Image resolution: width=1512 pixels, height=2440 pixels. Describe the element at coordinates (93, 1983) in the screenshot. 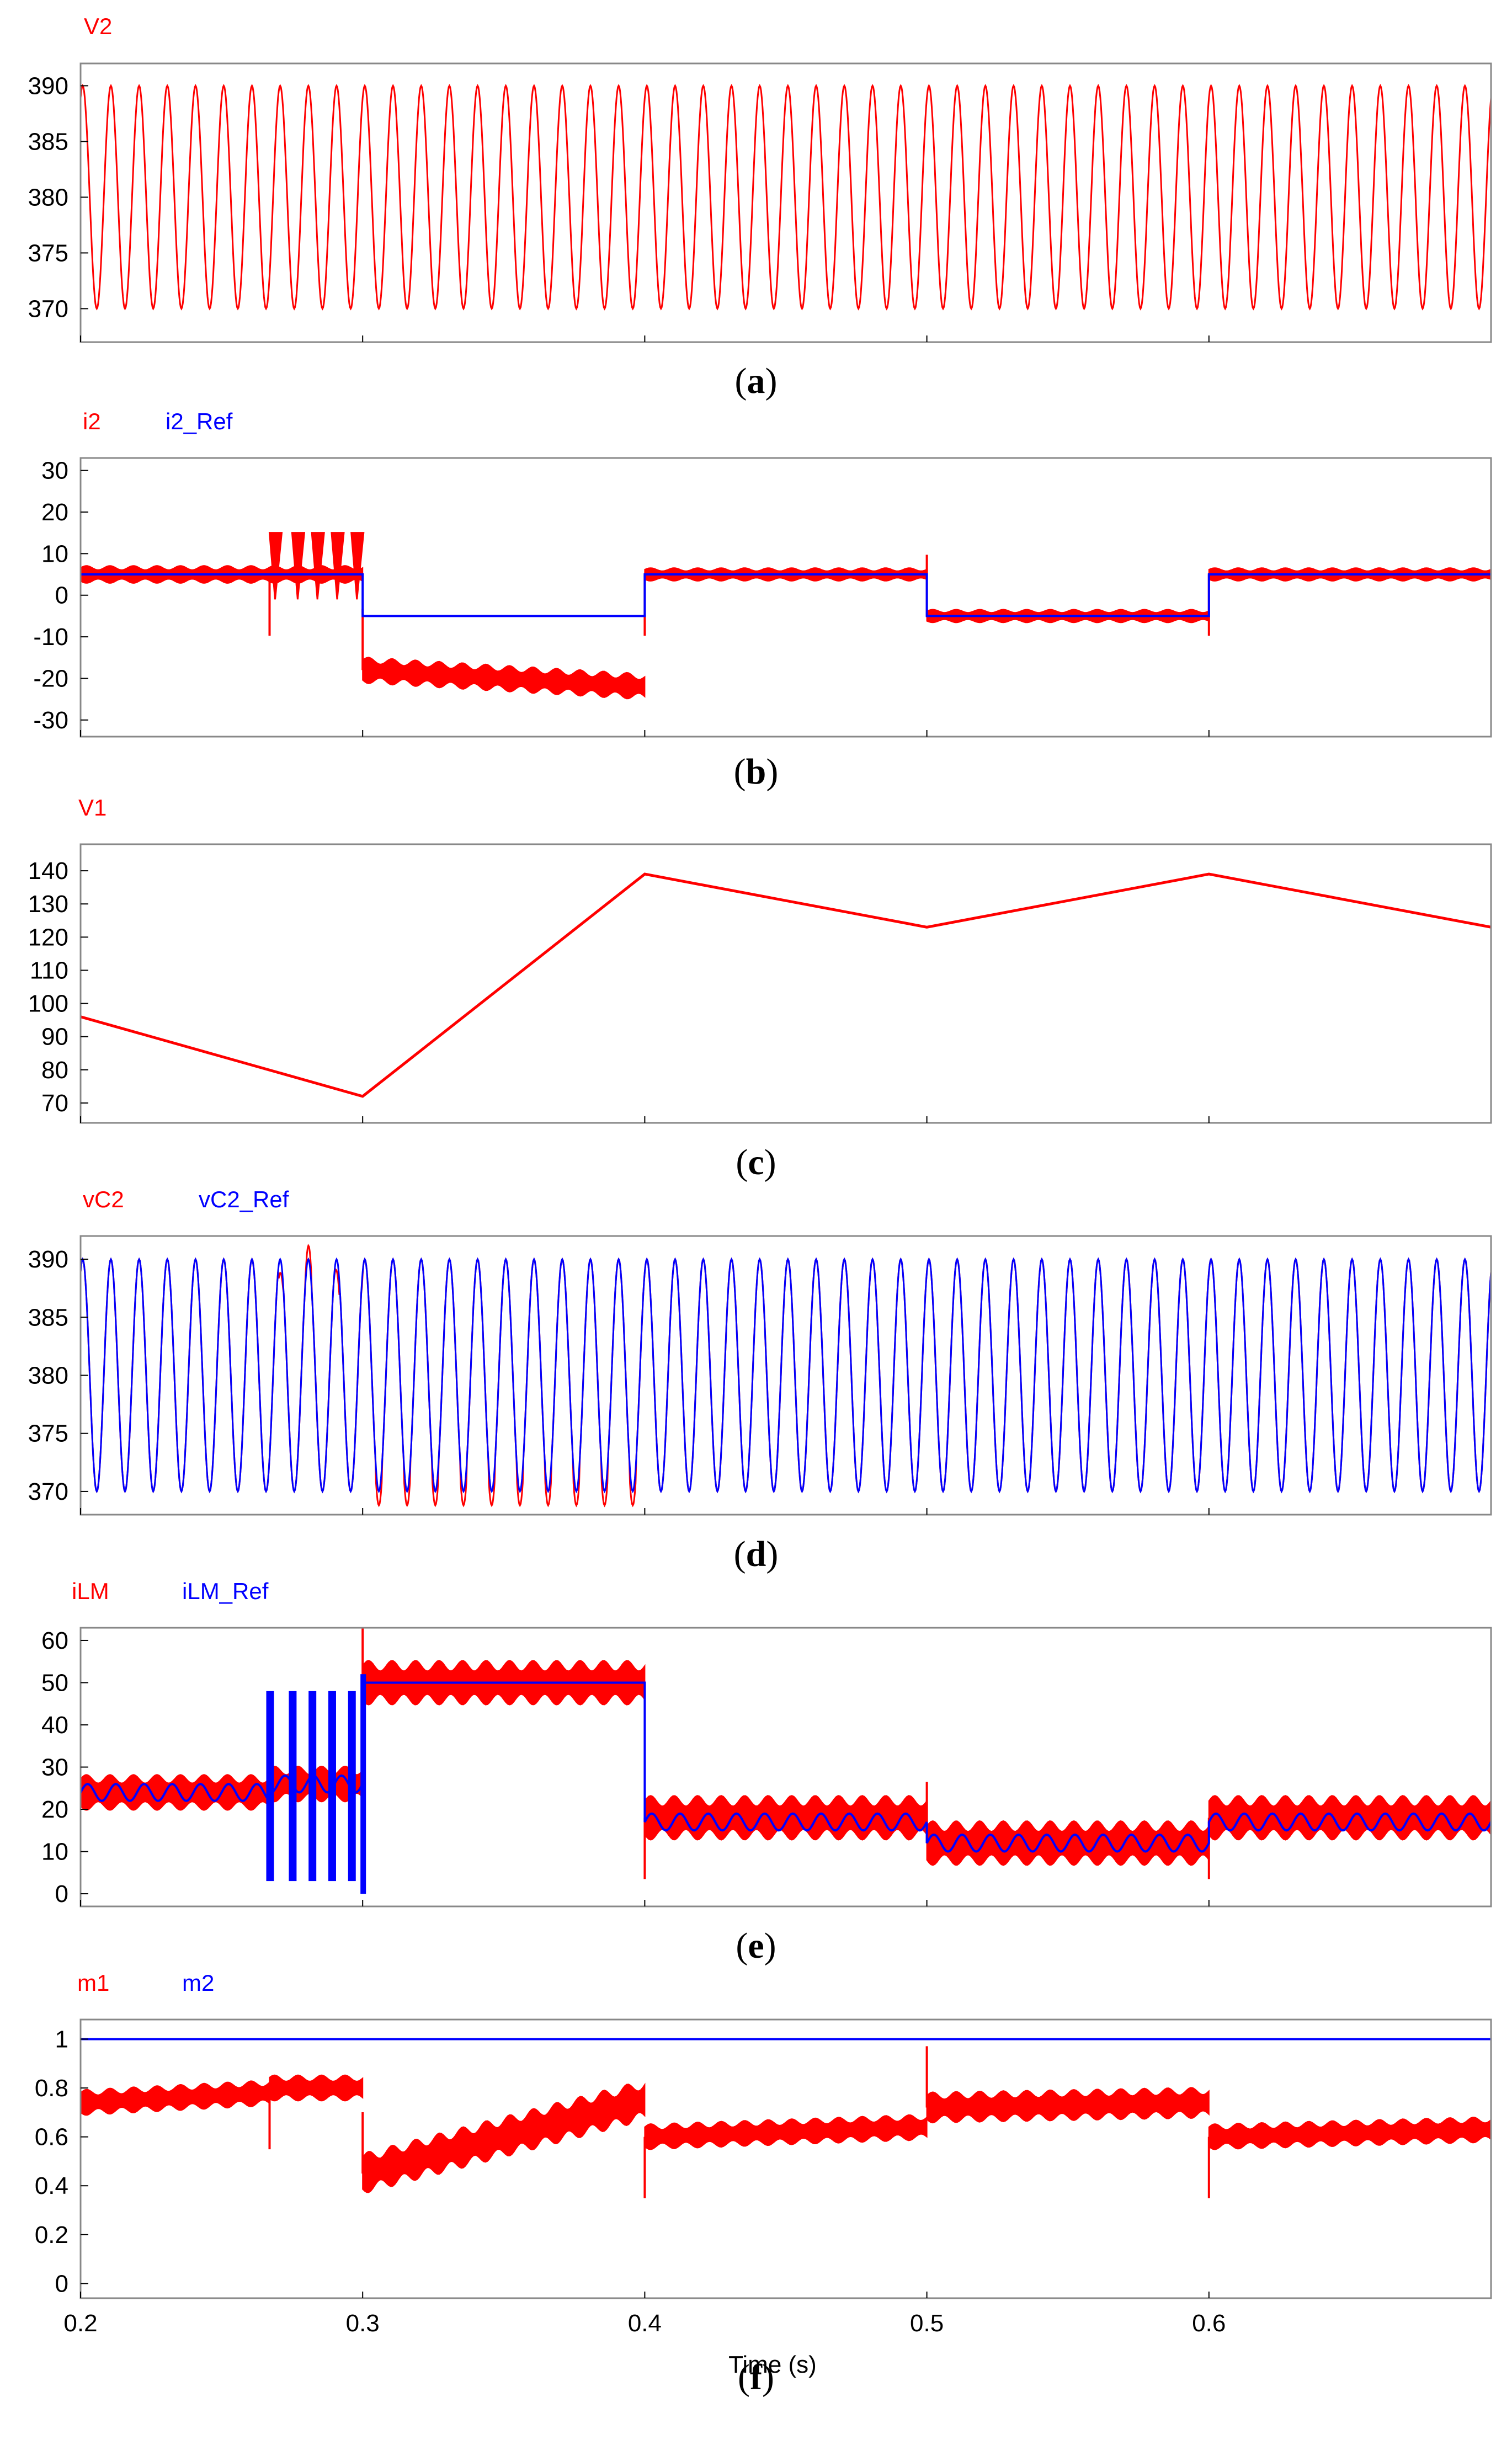

I see `legend-m1: m1` at that location.